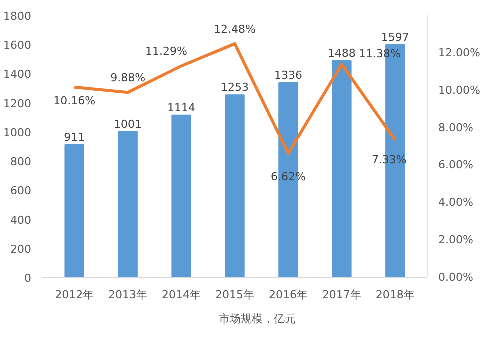  What do you see at coordinates (21, 191) in the screenshot?
I see `y-tick-label: 600` at bounding box center [21, 191].